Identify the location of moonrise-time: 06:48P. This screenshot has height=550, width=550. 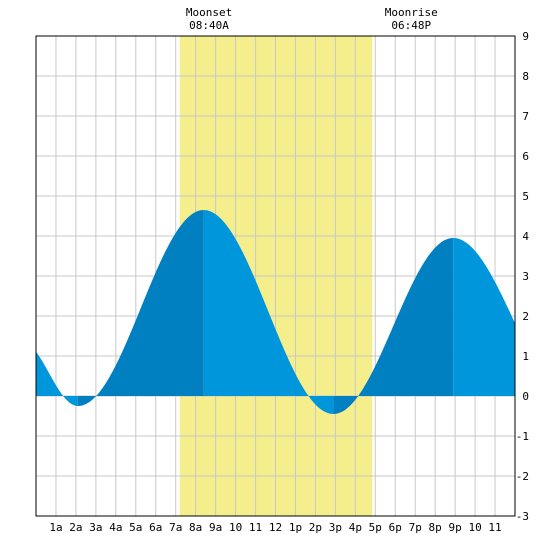
(411, 25).